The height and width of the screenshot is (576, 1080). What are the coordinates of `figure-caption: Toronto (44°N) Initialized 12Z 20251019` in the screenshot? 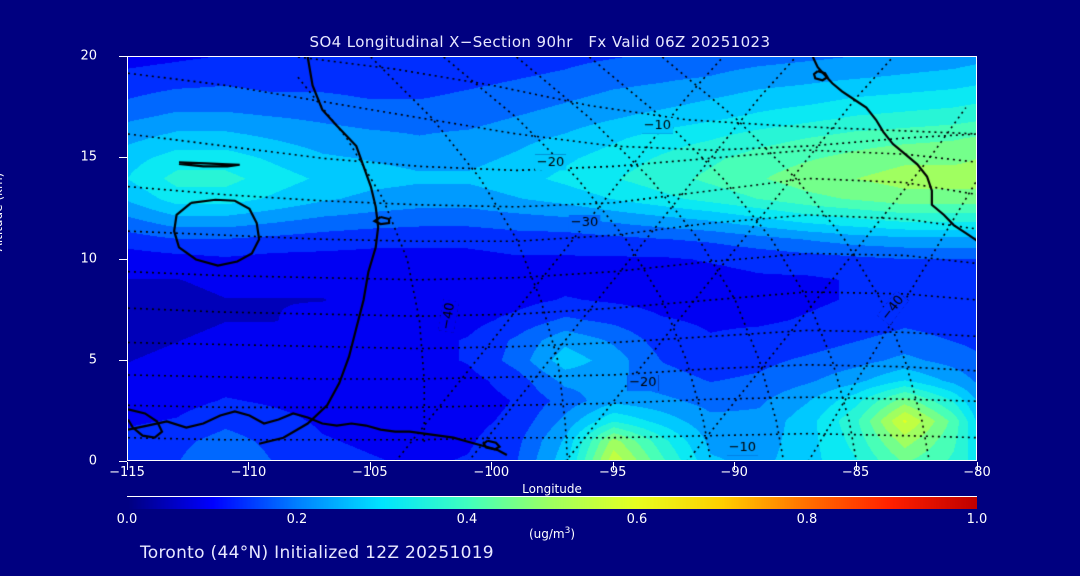 It's located at (317, 553).